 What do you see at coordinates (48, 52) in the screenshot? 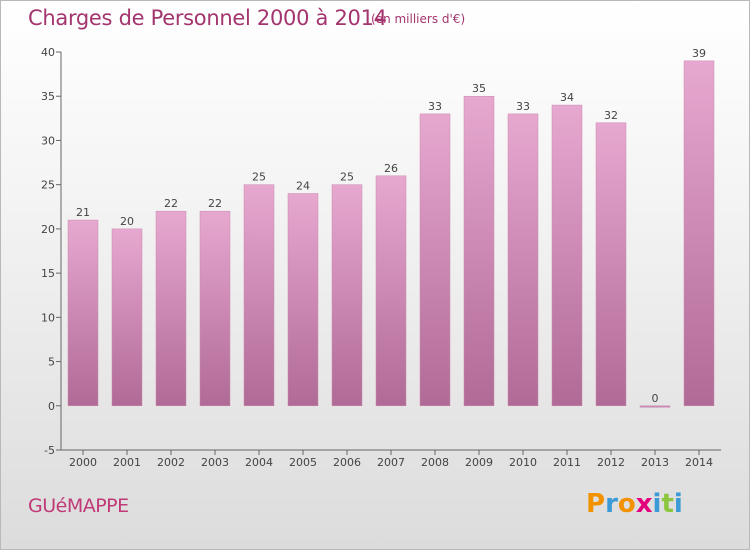
I see `y-tick-label: 40` at bounding box center [48, 52].